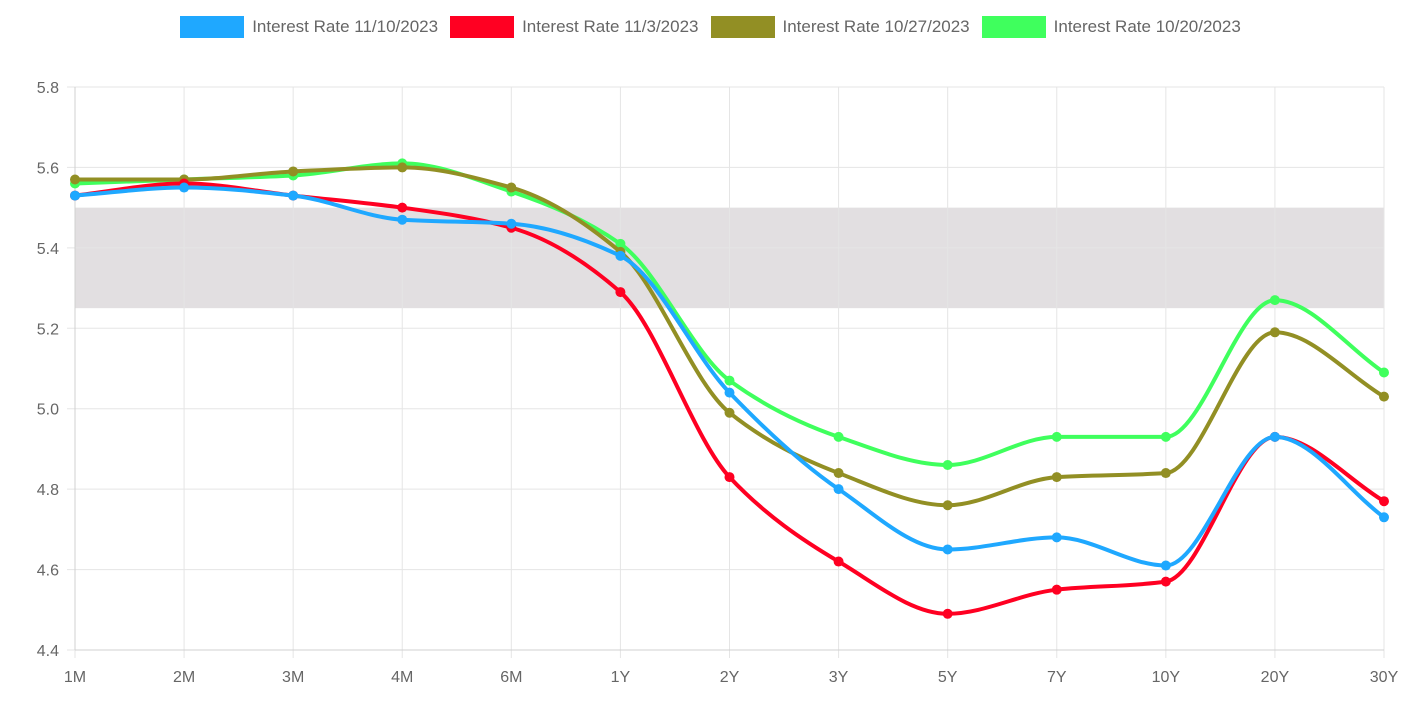 The image size is (1421, 705). I want to click on x-tick-label: 5Y, so click(948, 677).